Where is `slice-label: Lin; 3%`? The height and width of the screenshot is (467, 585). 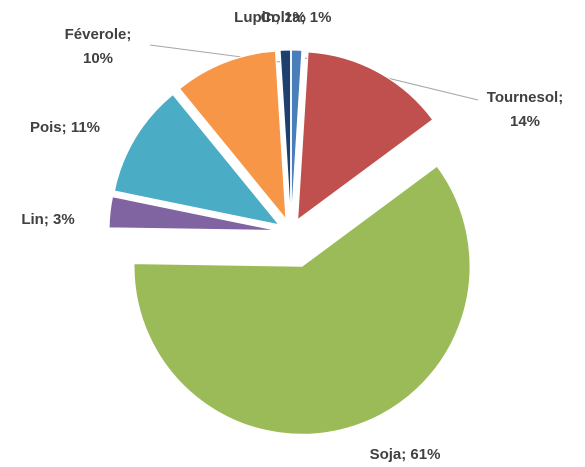 slice-label: Lin; 3% is located at coordinates (48, 219).